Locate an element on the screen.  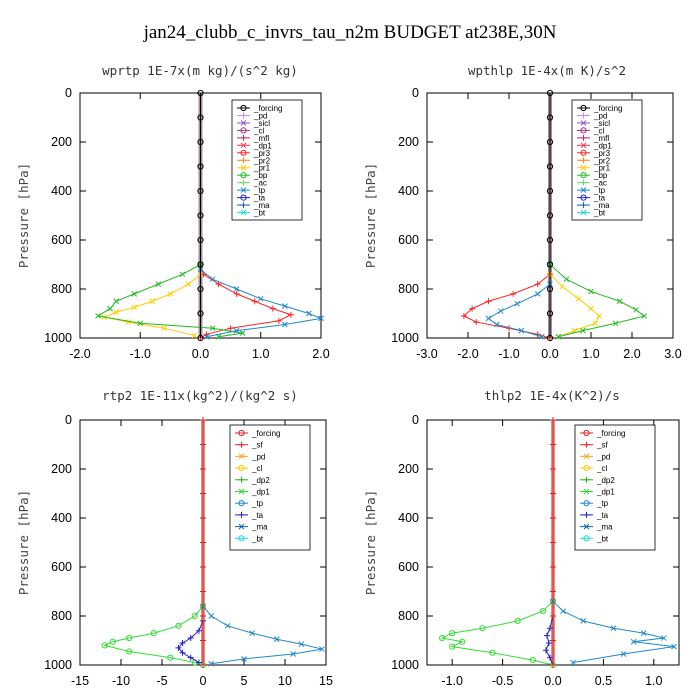
x-tick-label: 2.0 is located at coordinates (631, 354).